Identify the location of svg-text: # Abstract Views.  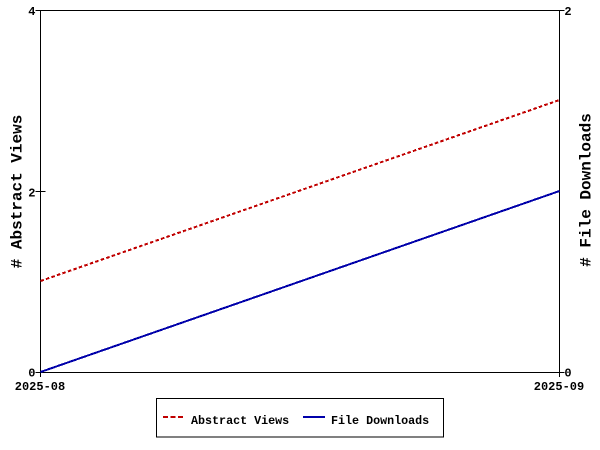
(18, 192).